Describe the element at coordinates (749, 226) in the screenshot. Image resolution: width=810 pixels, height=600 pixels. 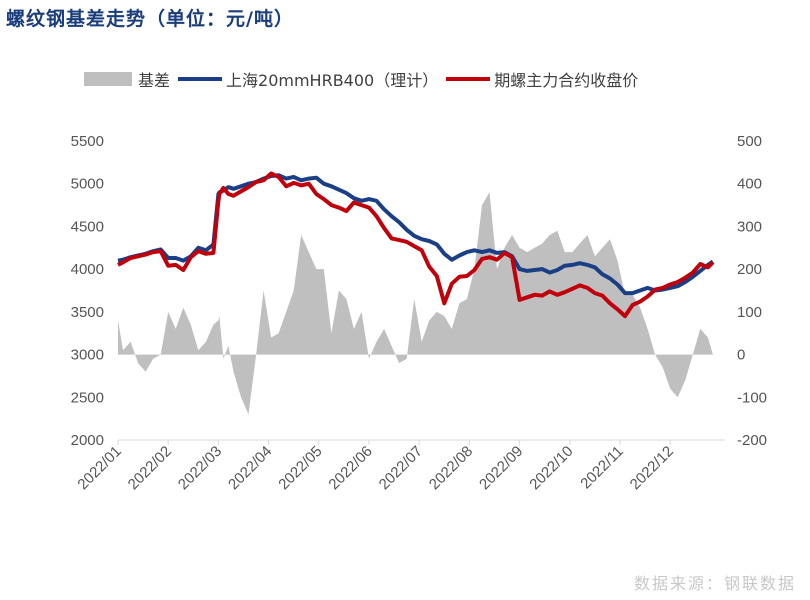
I see `right-axis-tick-label: 300` at that location.